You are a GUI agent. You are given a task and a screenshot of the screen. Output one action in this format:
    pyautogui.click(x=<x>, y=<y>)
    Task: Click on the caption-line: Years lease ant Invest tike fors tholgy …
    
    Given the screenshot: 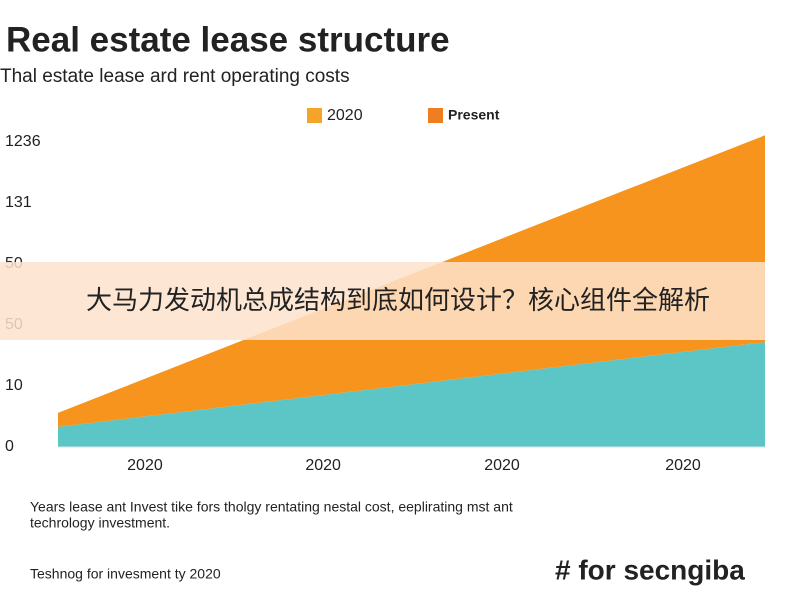 What is the action you would take?
    pyautogui.click(x=271, y=507)
    